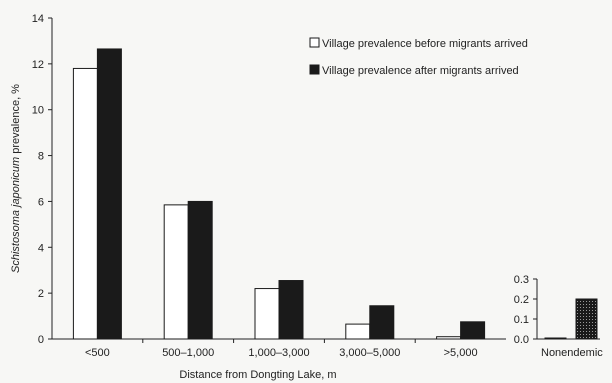 The height and width of the screenshot is (383, 612). Describe the element at coordinates (41, 340) in the screenshot. I see `y-tick-label: 0` at that location.